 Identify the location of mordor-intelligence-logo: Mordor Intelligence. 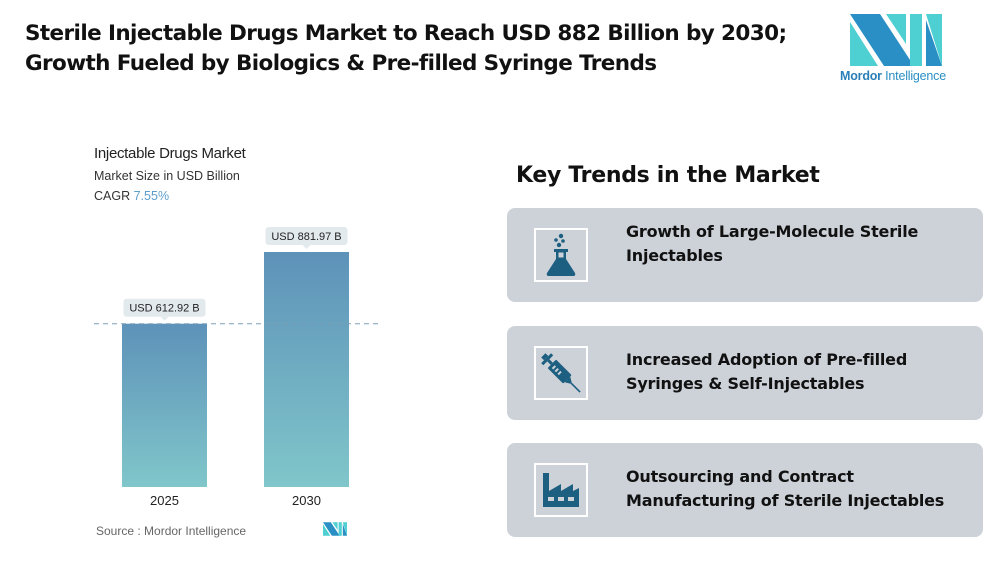
(900, 50).